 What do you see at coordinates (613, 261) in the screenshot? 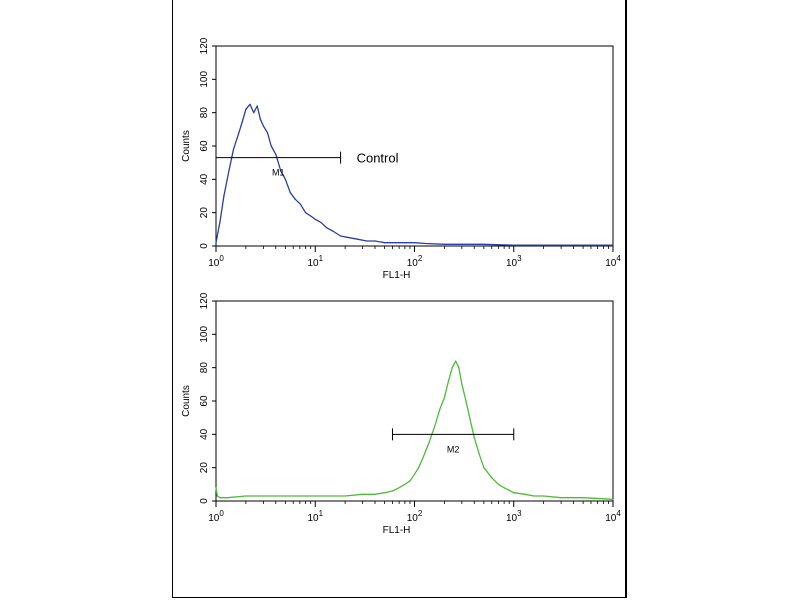
I see `x-tick-label: 10⁴` at bounding box center [613, 261].